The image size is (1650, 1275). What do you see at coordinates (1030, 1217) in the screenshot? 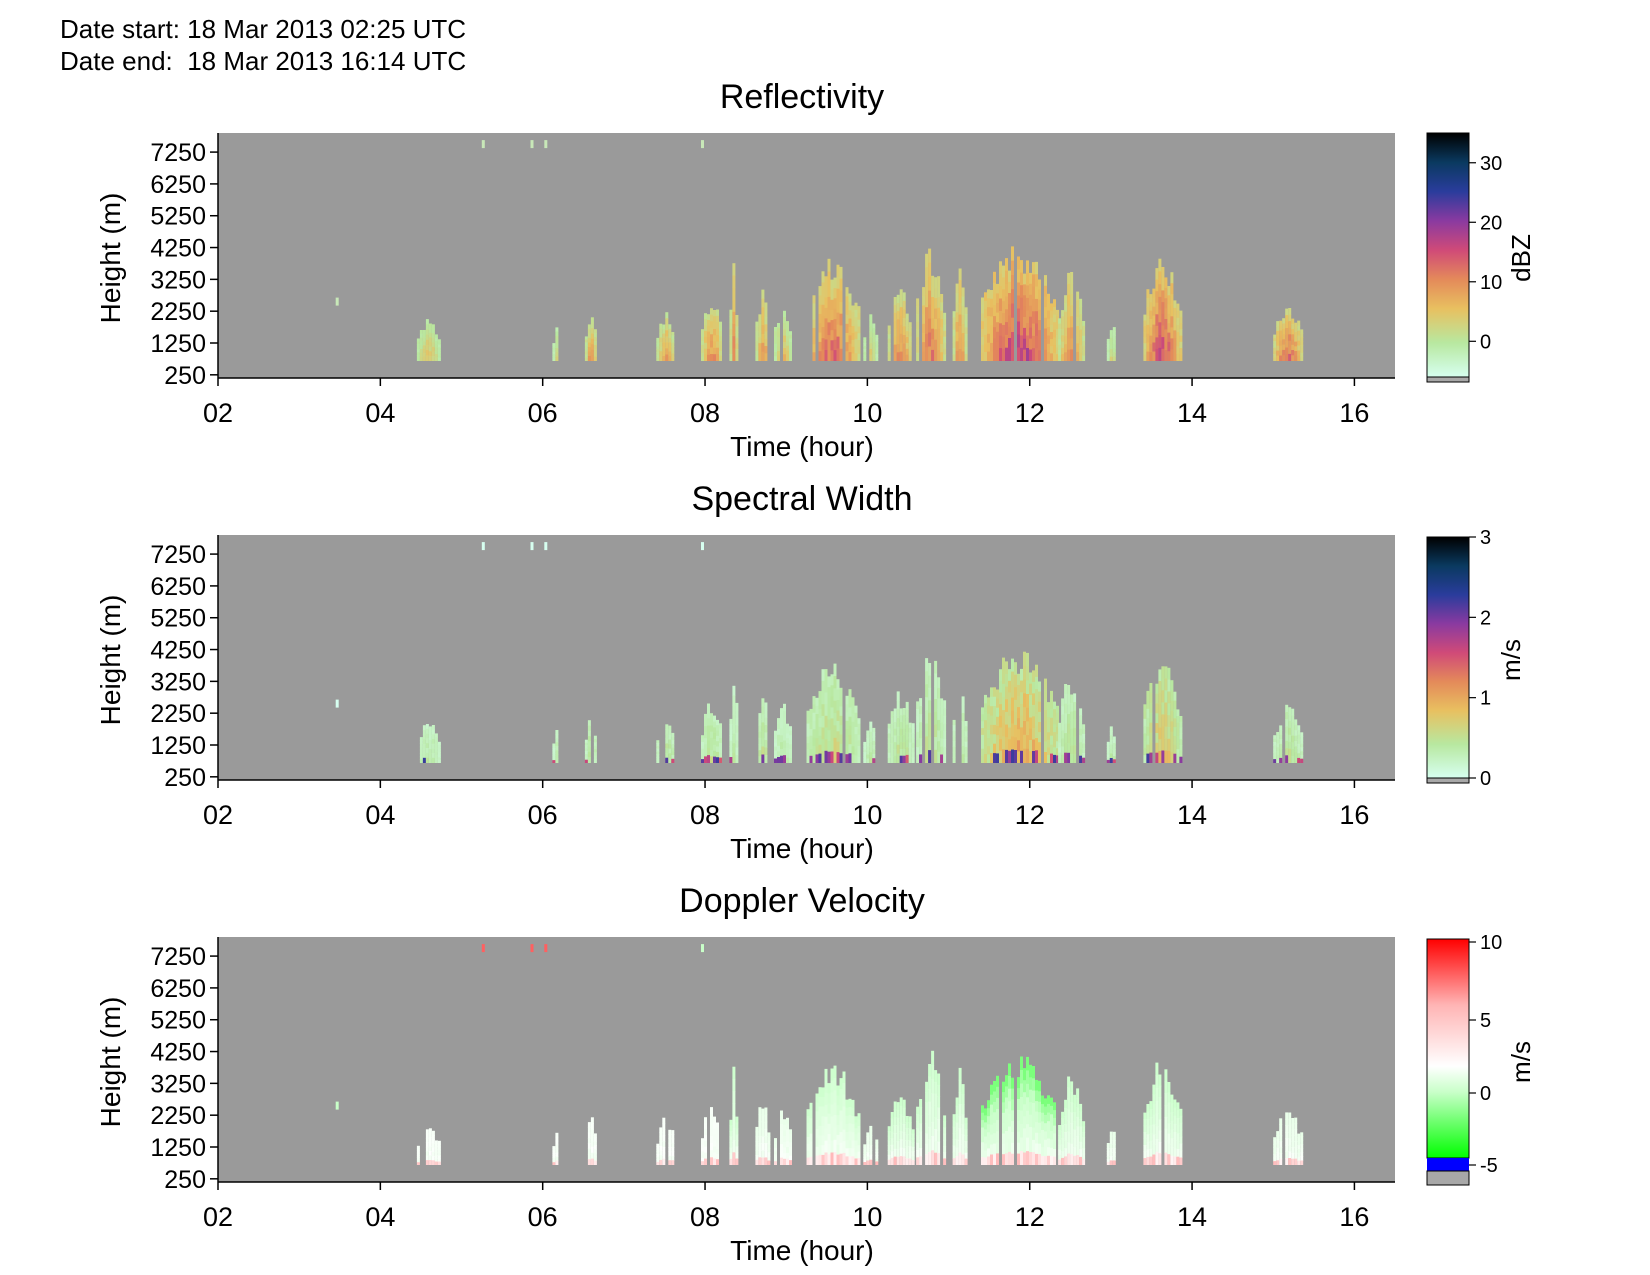
I see `x-tick-label: 12` at bounding box center [1030, 1217].